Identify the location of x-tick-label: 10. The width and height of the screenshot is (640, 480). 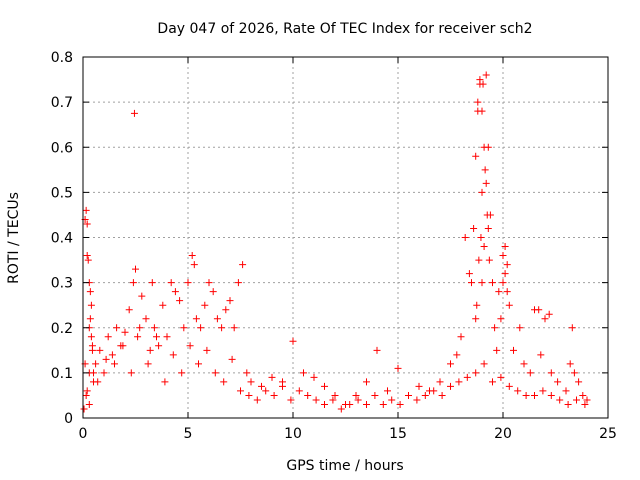
(293, 434).